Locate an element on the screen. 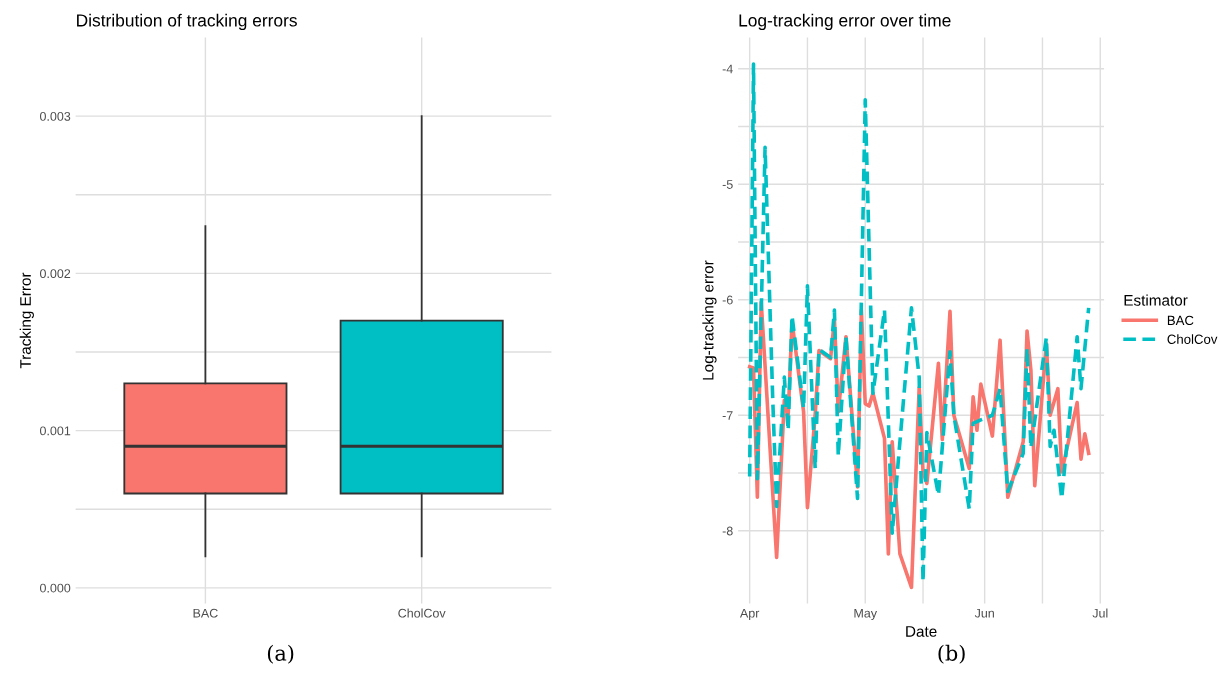 The height and width of the screenshot is (682, 1220). x-axis-title: Date is located at coordinates (921, 631).